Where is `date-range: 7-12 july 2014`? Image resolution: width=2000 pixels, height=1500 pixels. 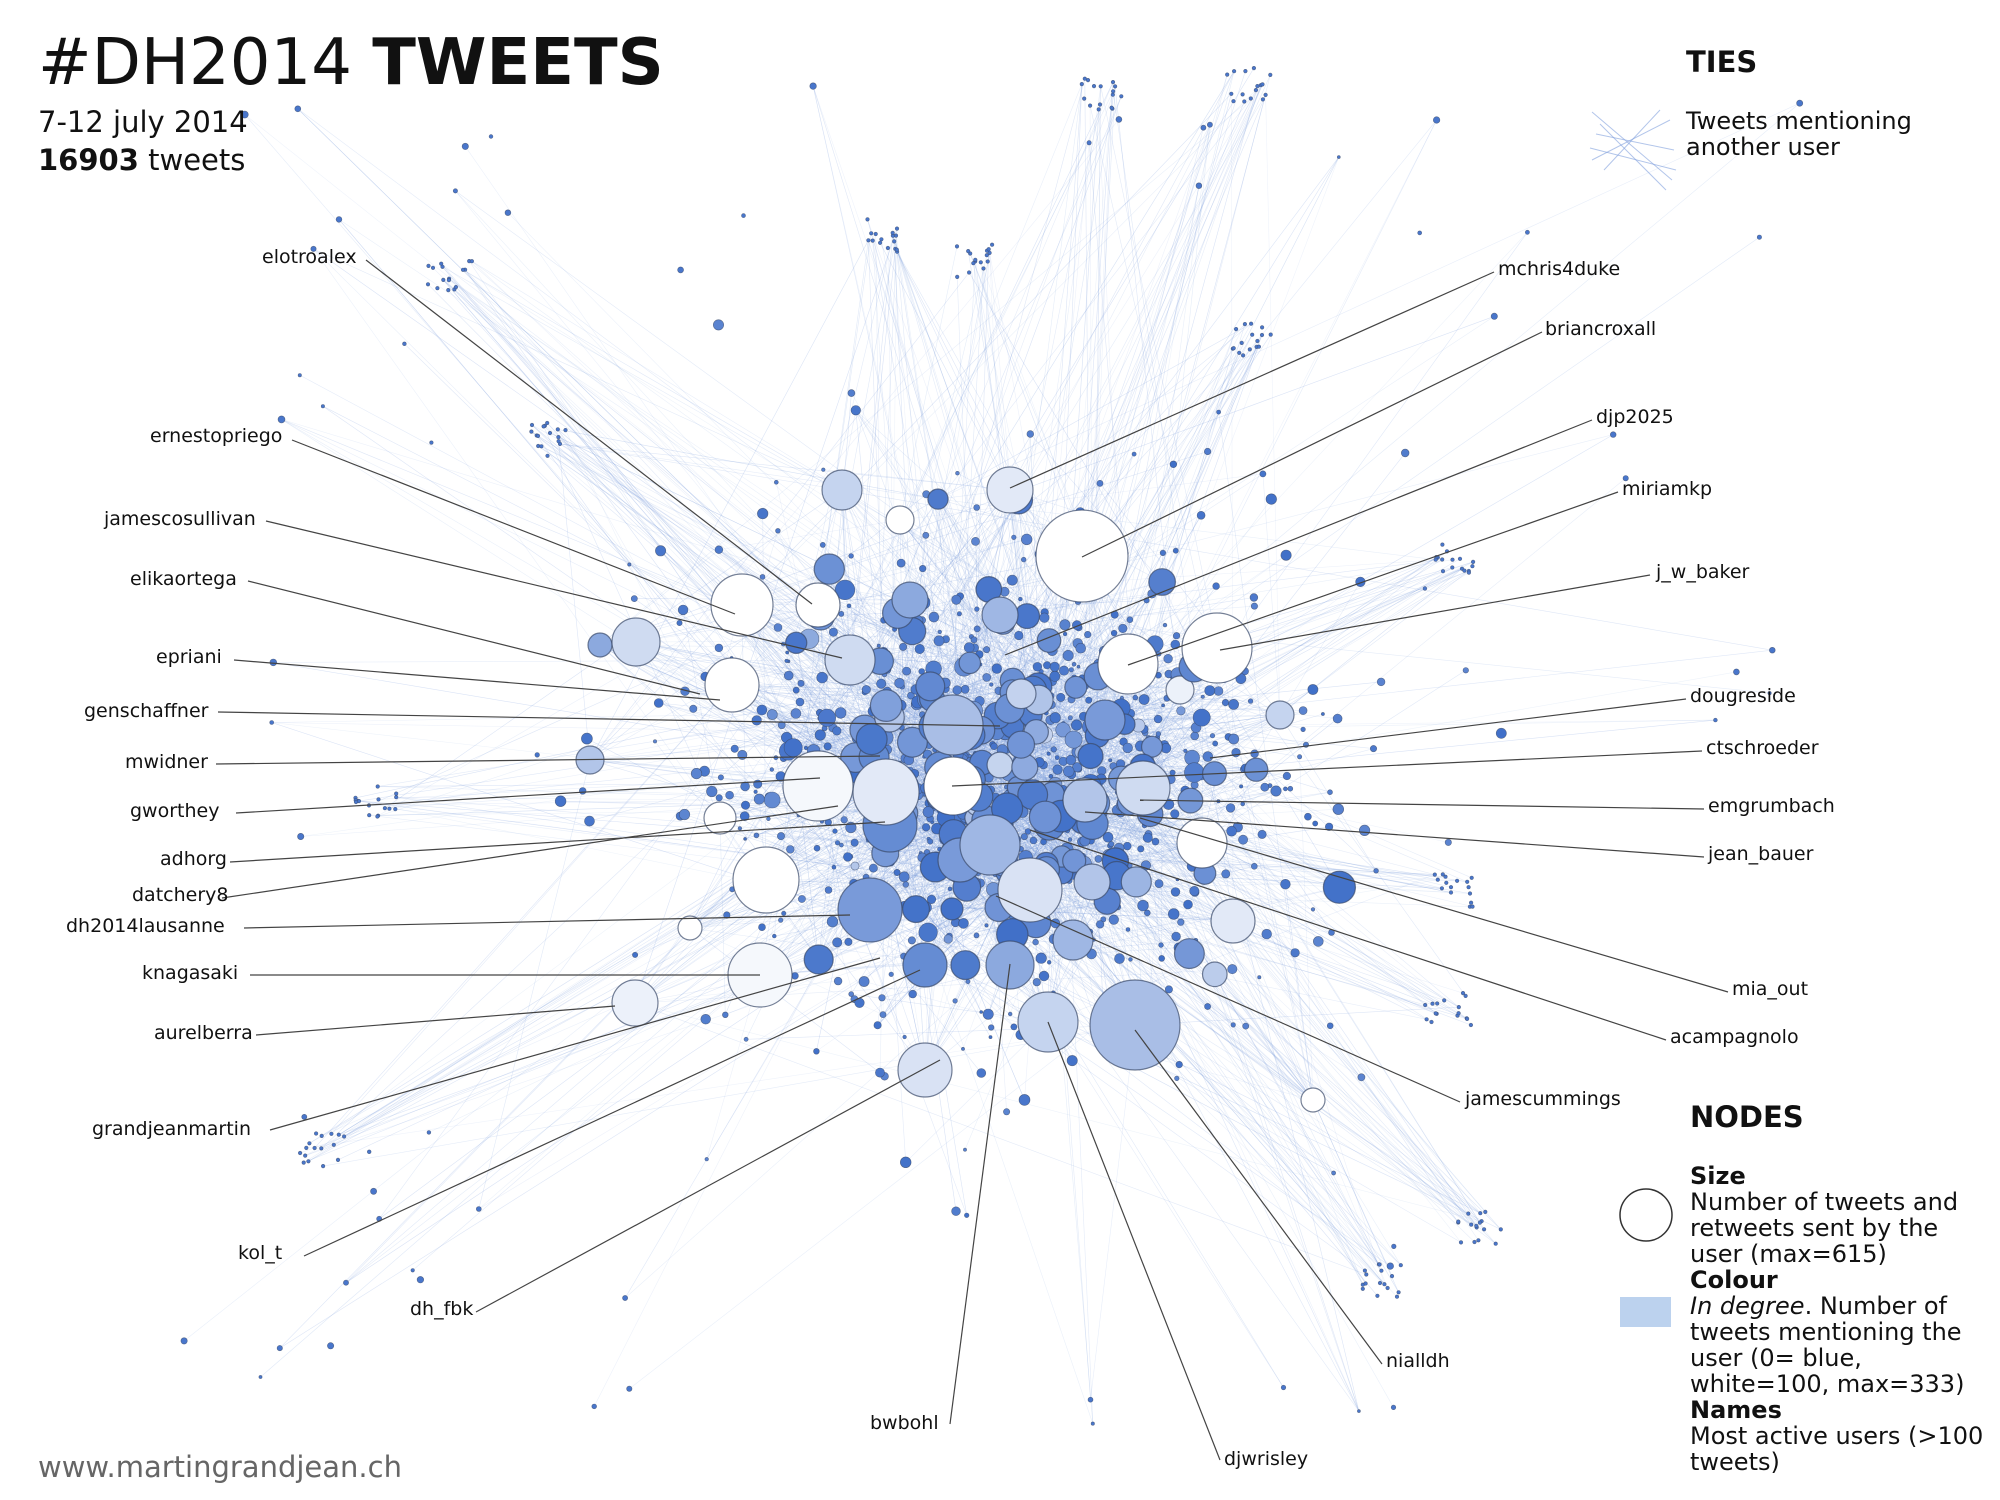
date-range: 7-12 july 2014 is located at coordinates (143, 122).